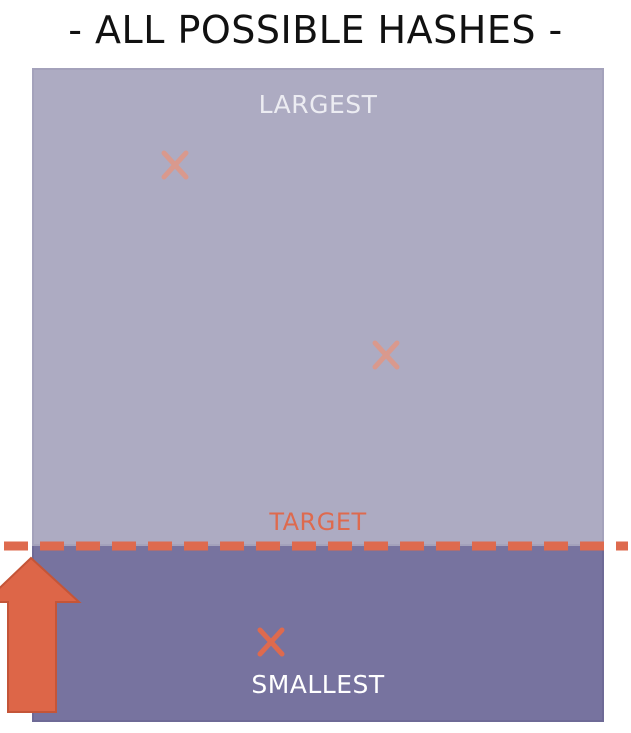 This screenshot has height=733, width=631. Describe the element at coordinates (318, 104) in the screenshot. I see `largest-label: LARGEST` at that location.